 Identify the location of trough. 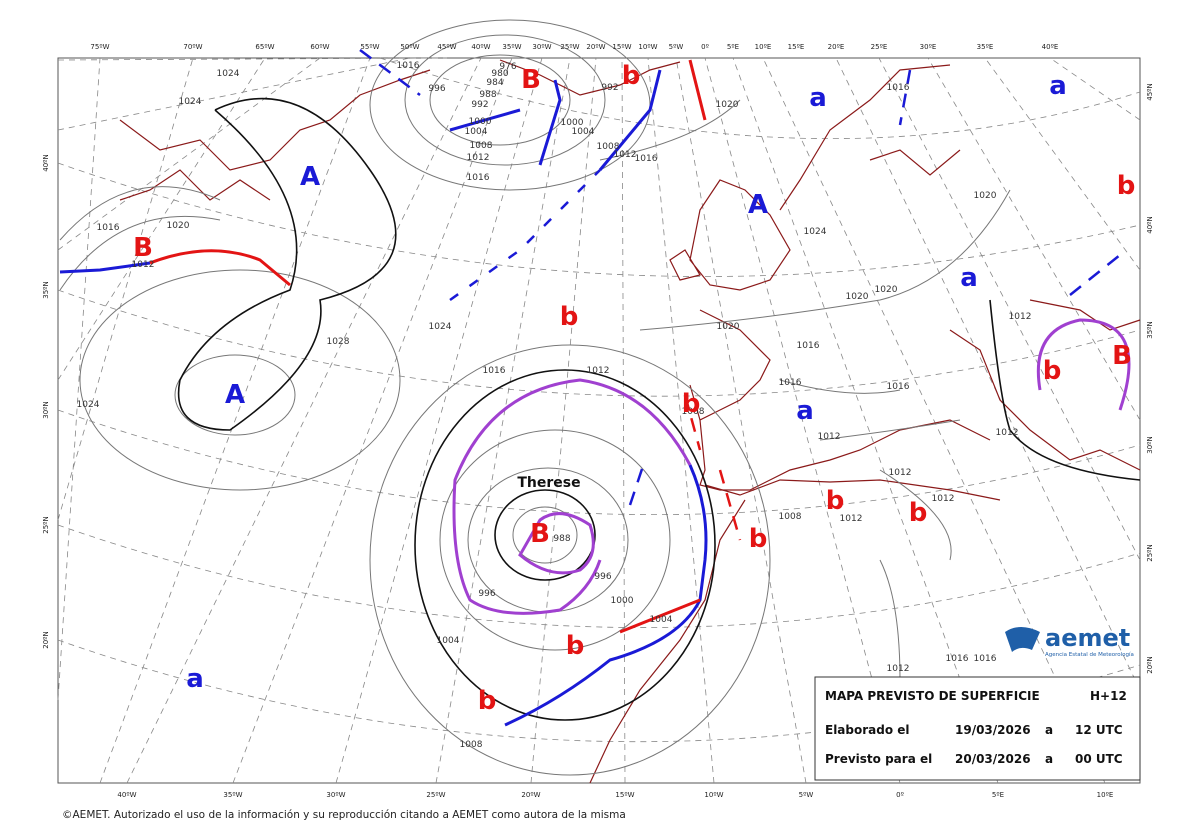
(712, 467).